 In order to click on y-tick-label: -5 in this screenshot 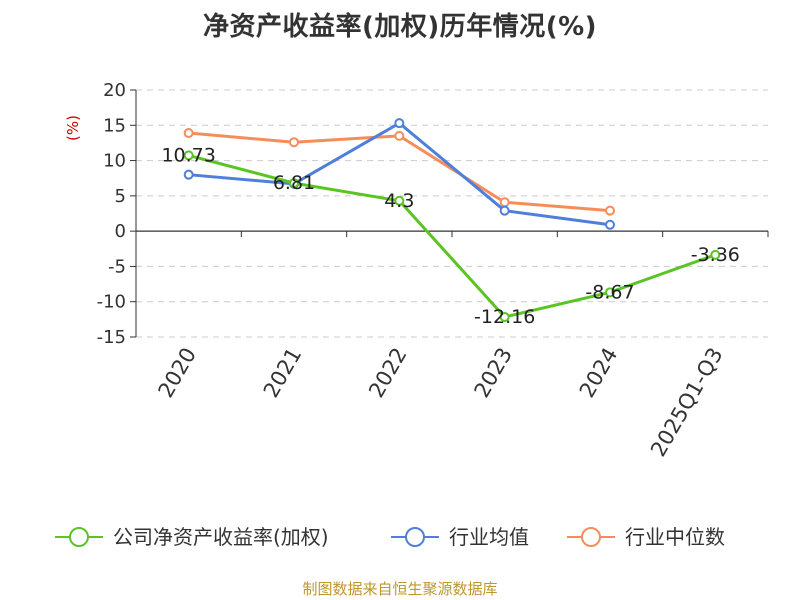, I will do `click(117, 266)`.